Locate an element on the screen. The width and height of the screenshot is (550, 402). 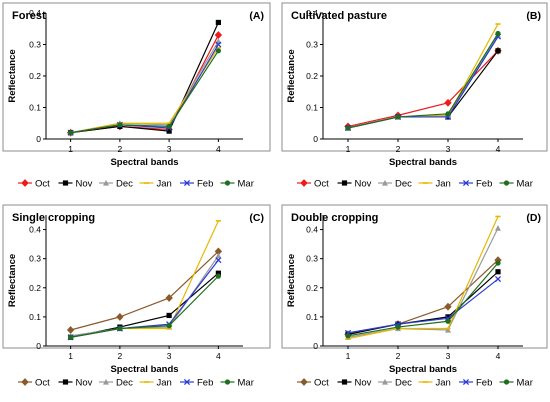
series-line-mar is located at coordinates (423, 81).